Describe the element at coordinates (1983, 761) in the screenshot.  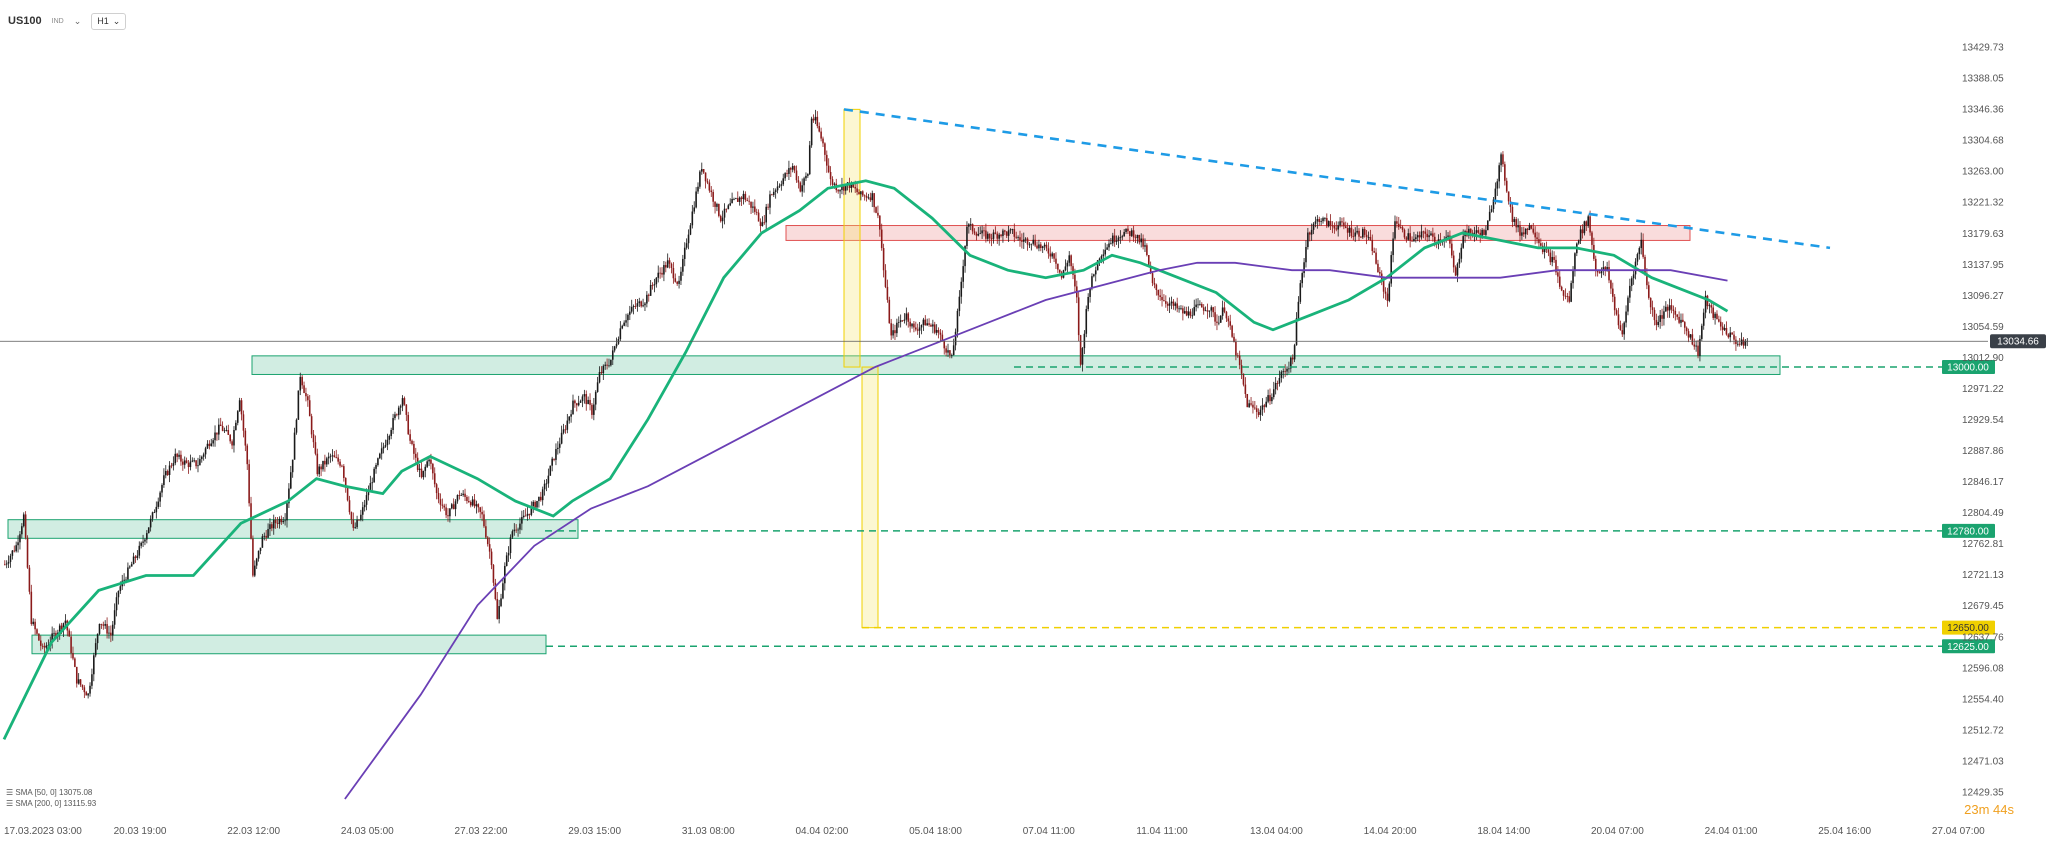
I see `y-tick-label: 12471.03` at that location.